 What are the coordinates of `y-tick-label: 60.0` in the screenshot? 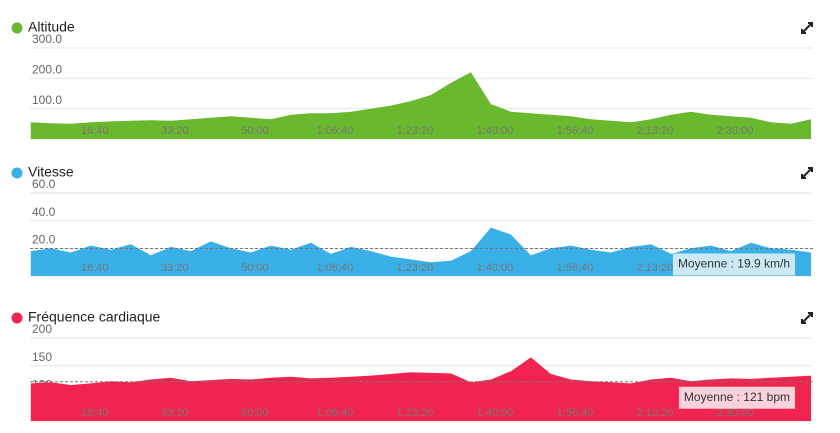 It's located at (44, 184).